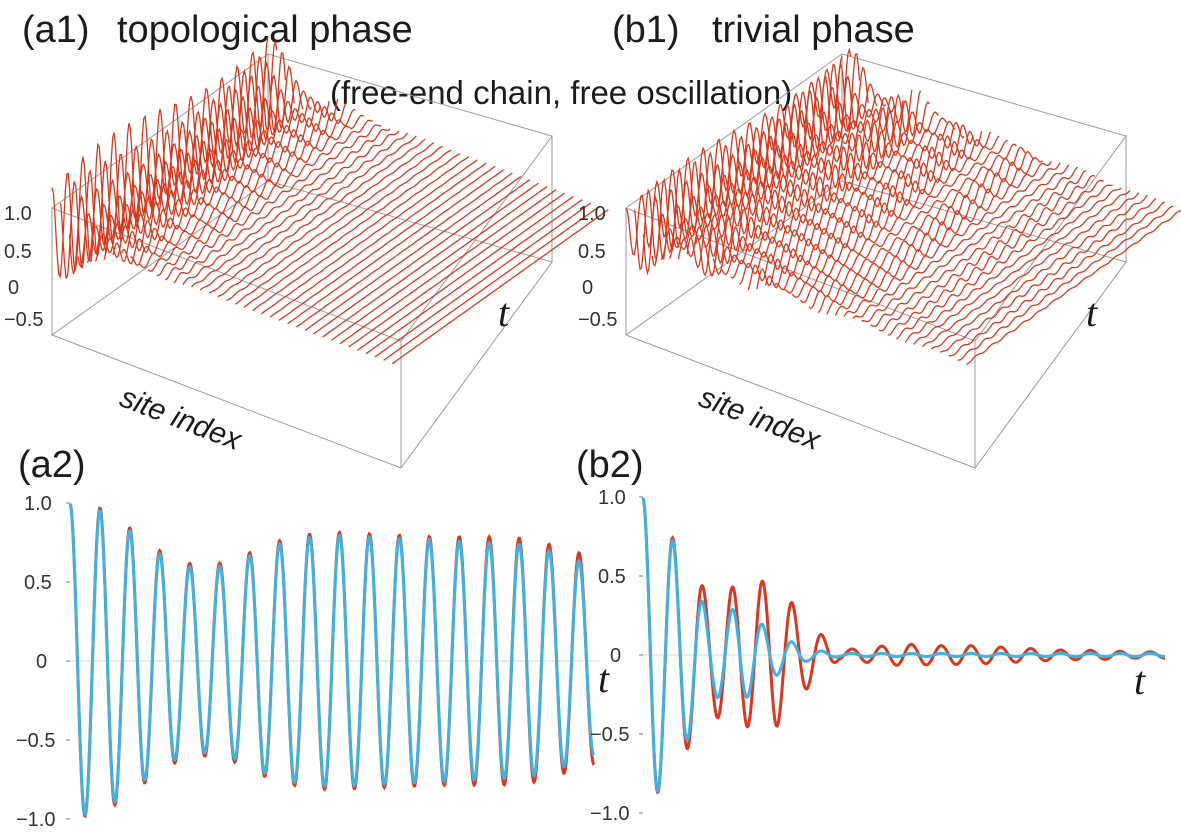 This screenshot has height=833, width=1181. Describe the element at coordinates (18, 252) in the screenshot. I see `a1-tick-0.5: 0.5` at that location.